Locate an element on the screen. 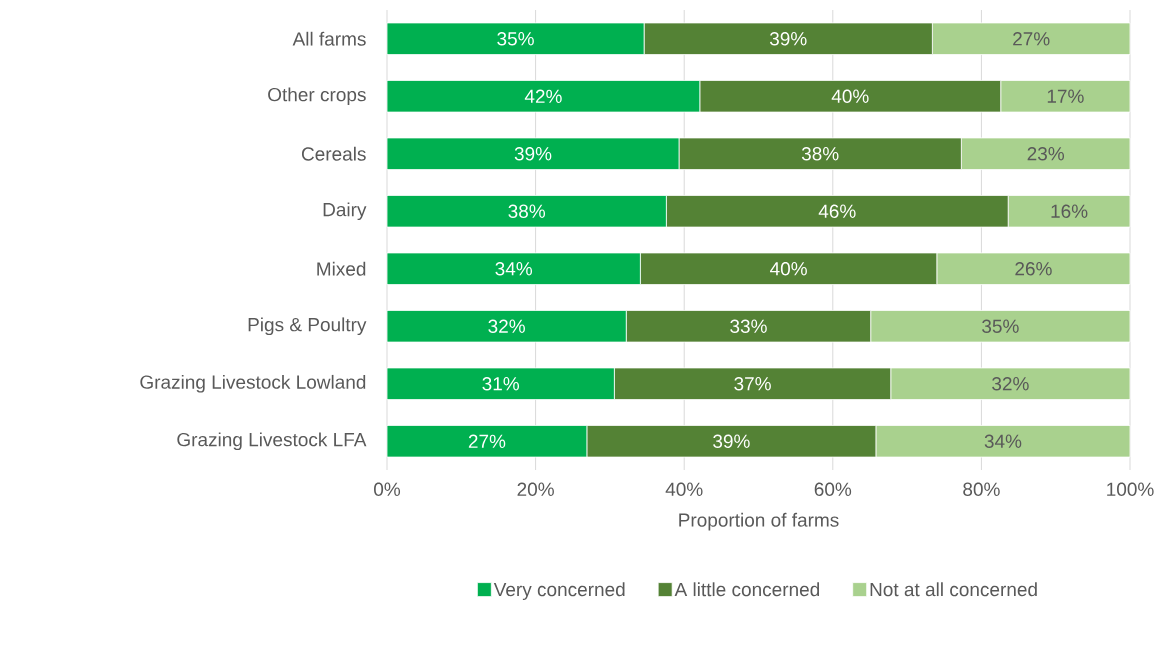 The image size is (1175, 650). x-tick-label: 60% is located at coordinates (833, 489).